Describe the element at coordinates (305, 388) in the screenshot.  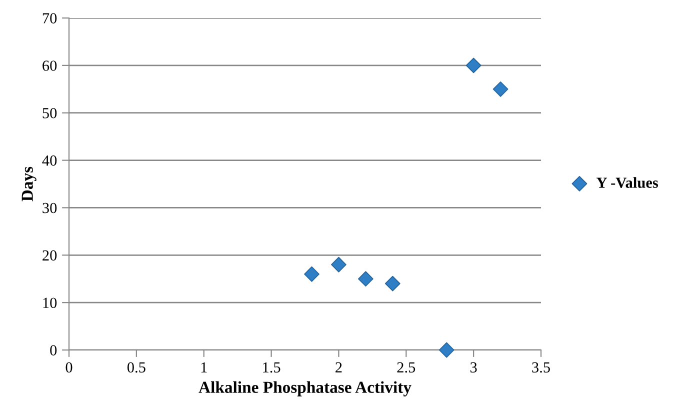
I see `x-axis-title: Alkaline Phosphatase Activity` at that location.